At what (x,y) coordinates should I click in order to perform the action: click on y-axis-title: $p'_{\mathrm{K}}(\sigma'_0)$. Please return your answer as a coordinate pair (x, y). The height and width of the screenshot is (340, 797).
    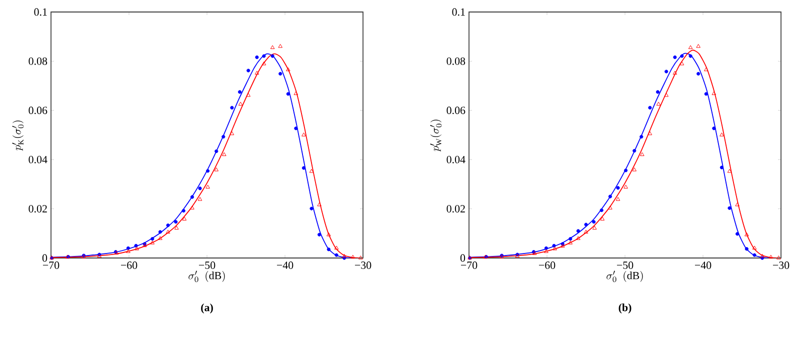
    Looking at the image, I should click on (18, 135).